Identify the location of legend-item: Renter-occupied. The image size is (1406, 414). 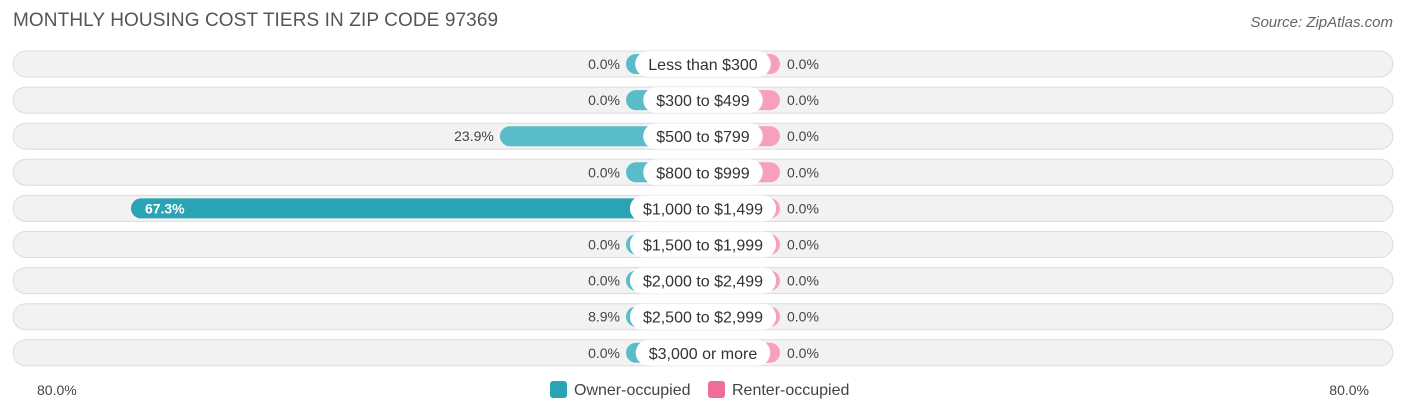
(790, 390).